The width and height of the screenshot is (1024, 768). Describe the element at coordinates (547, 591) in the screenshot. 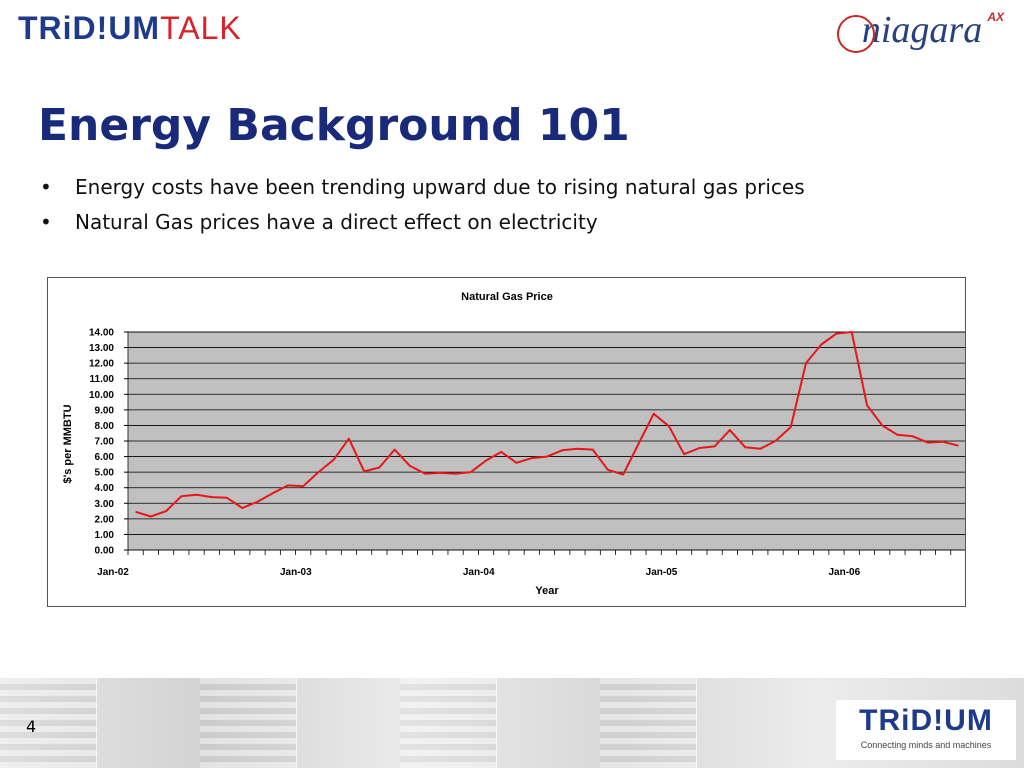

I see `x-axis-label: Year` at that location.